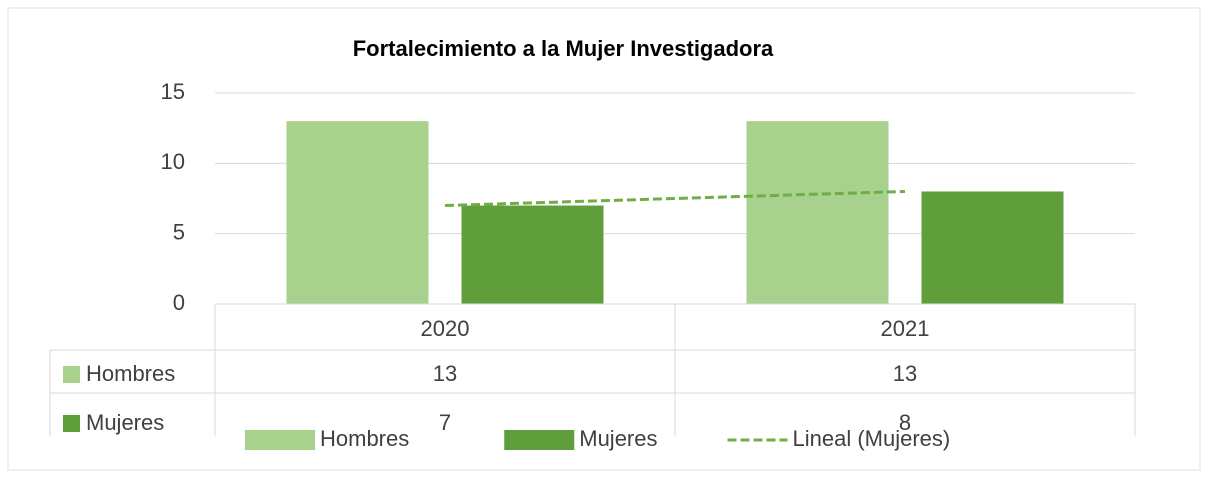 The width and height of the screenshot is (1209, 479). I want to click on y-tick-label: 0, so click(179, 302).